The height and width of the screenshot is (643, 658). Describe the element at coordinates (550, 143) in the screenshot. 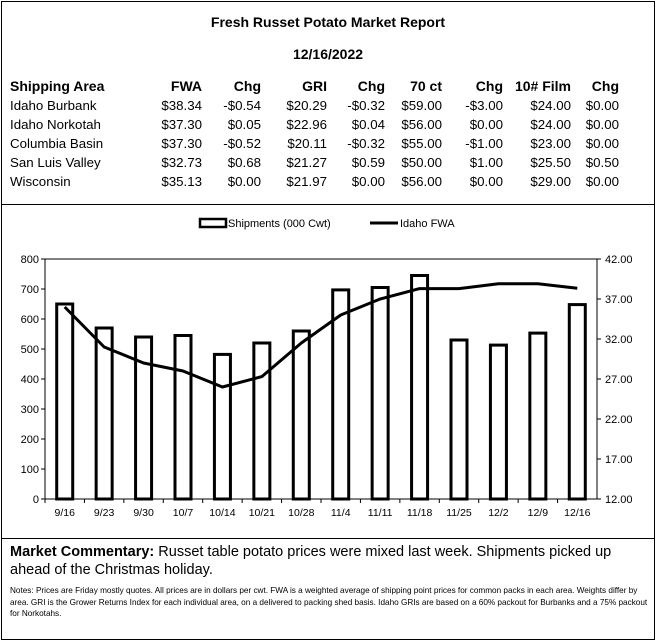

I see `price-cell: $23.00` at that location.